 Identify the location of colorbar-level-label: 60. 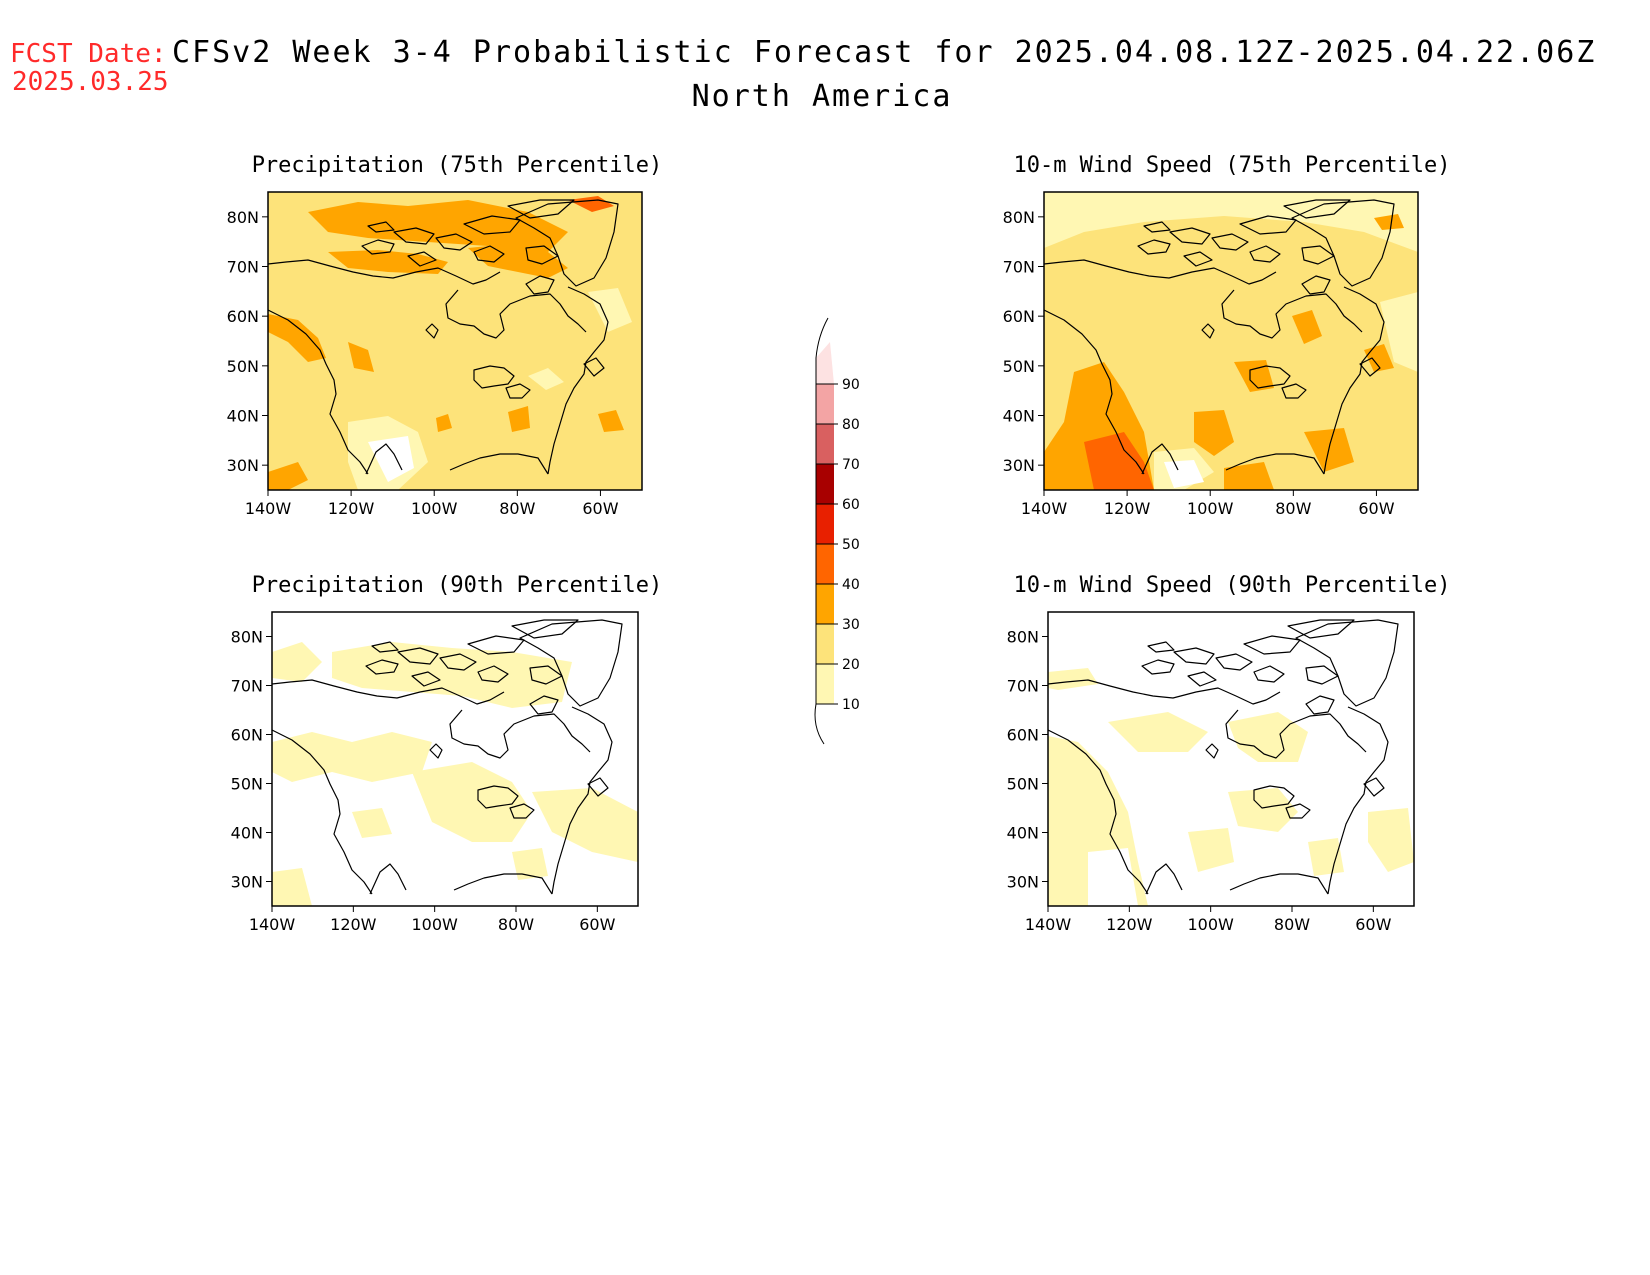
(851, 505).